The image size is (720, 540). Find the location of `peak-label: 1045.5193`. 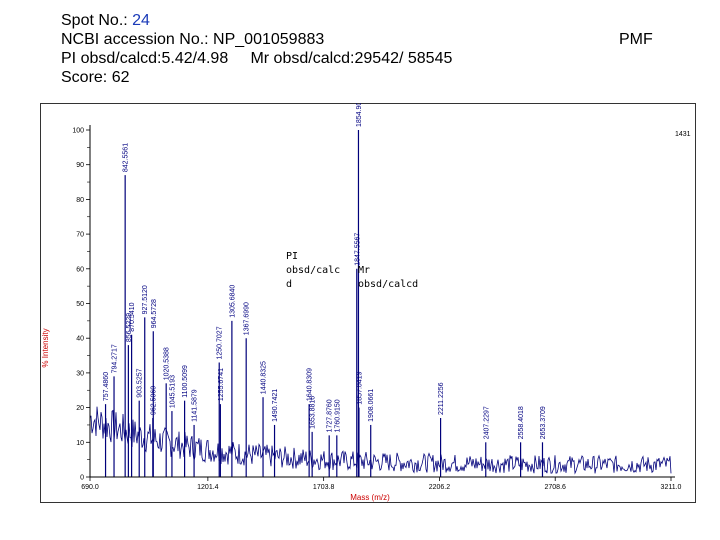

peak-label: 1045.5193 is located at coordinates (172, 391).